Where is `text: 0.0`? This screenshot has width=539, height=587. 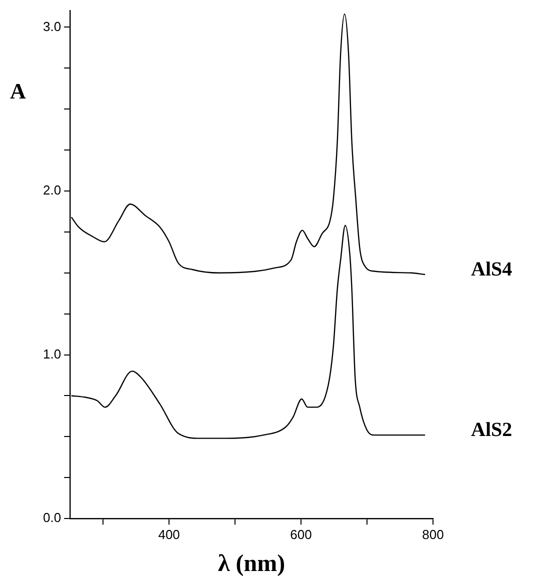 text: 0.0 is located at coordinates (52, 518).